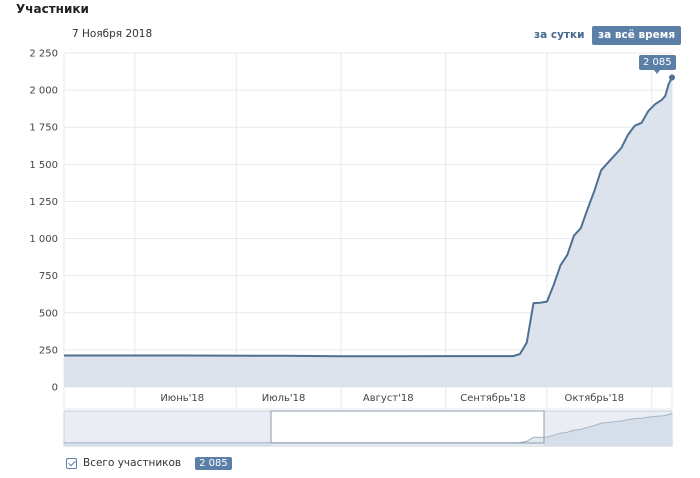 The width and height of the screenshot is (700, 478). What do you see at coordinates (48, 313) in the screenshot?
I see `y-tick-label: 500` at bounding box center [48, 313].